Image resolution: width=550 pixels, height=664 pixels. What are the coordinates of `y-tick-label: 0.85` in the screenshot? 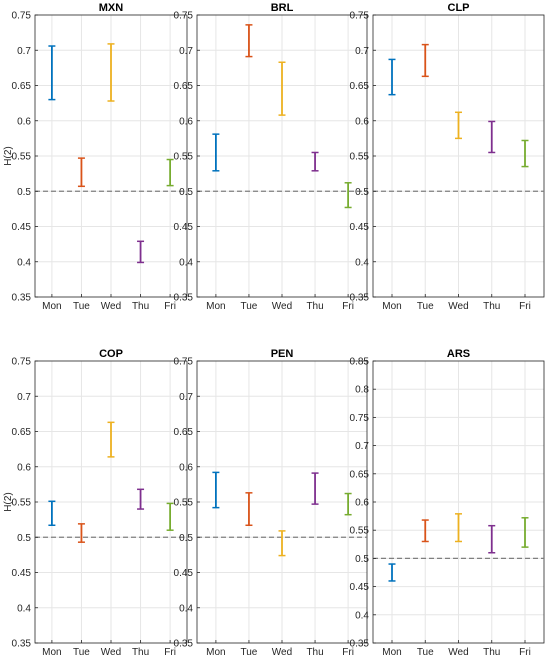 It's located at (360, 362).